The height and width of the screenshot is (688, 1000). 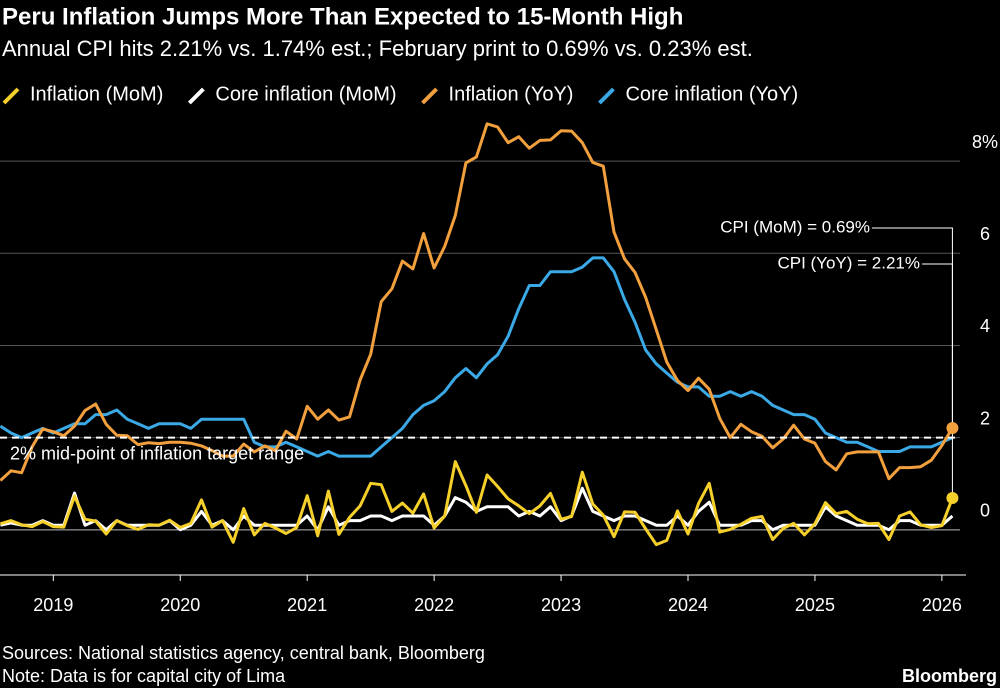 I want to click on footnote: Note: Data is for capital city of Lima, so click(x=144, y=676).